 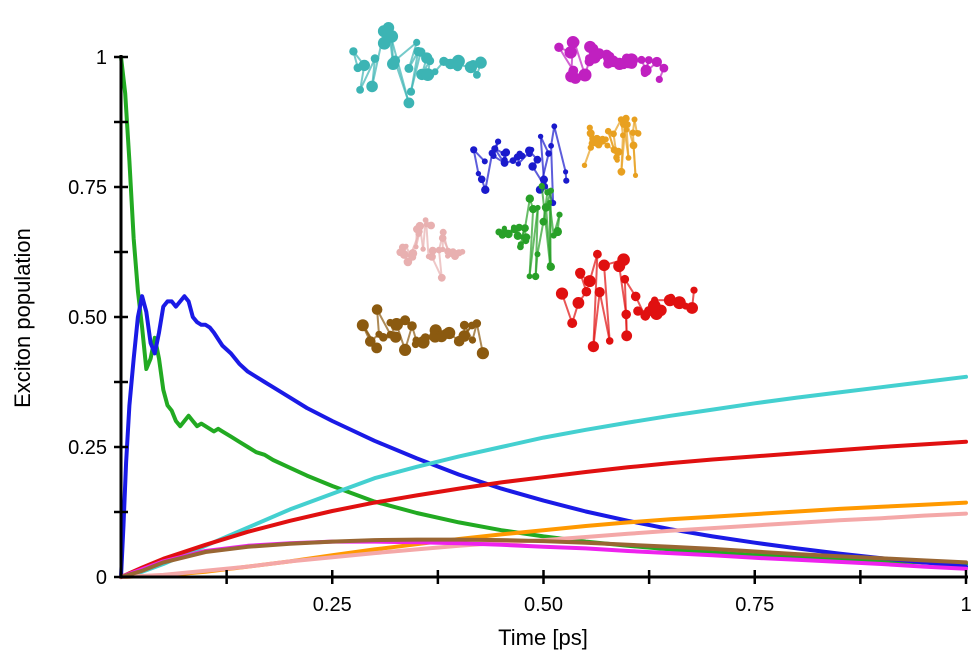 I want to click on x-axis-label: Time [ps], so click(x=543, y=637).